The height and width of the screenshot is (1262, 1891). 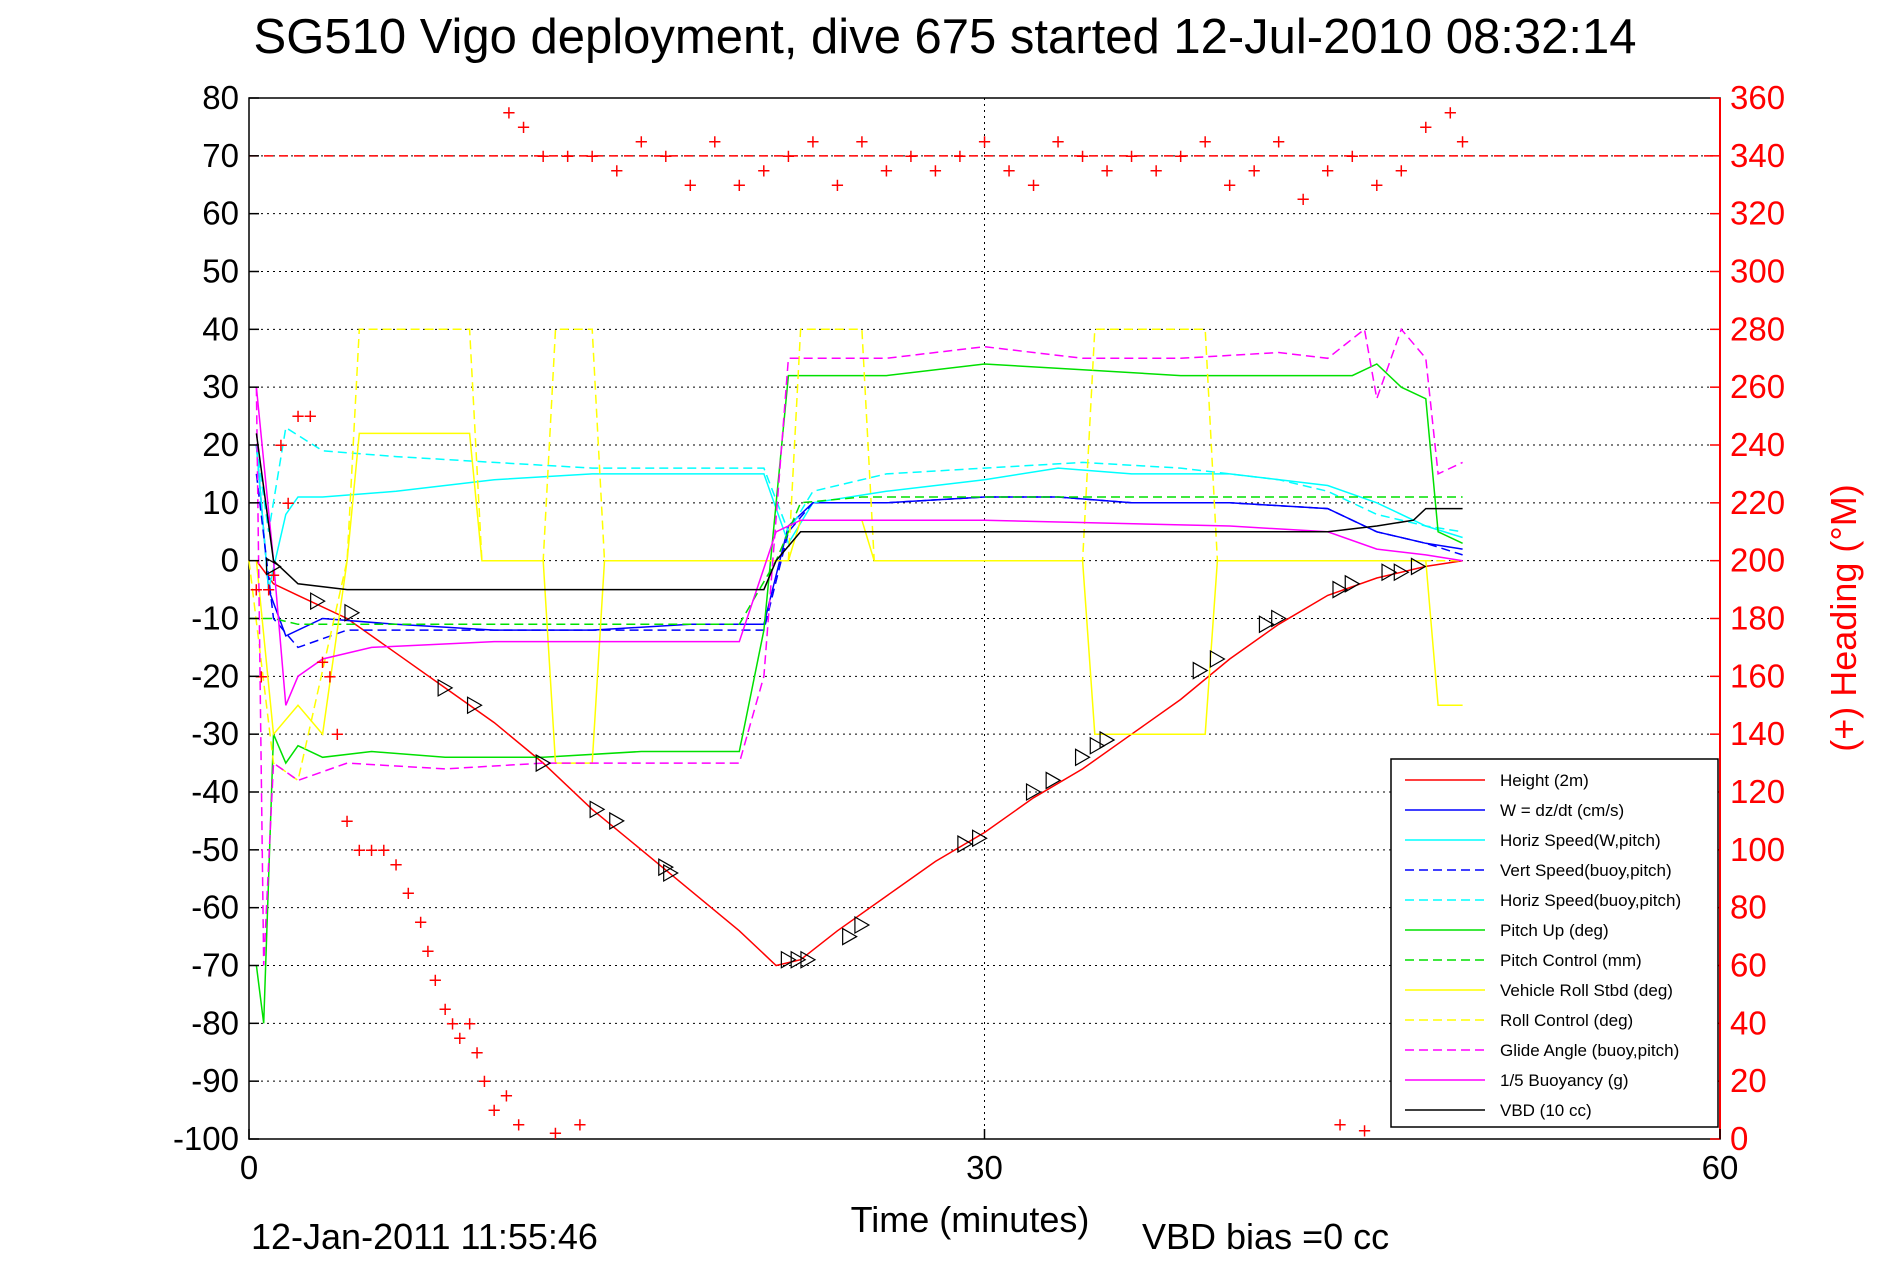 What do you see at coordinates (220, 213) in the screenshot?
I see `y-tick-label: 60` at bounding box center [220, 213].